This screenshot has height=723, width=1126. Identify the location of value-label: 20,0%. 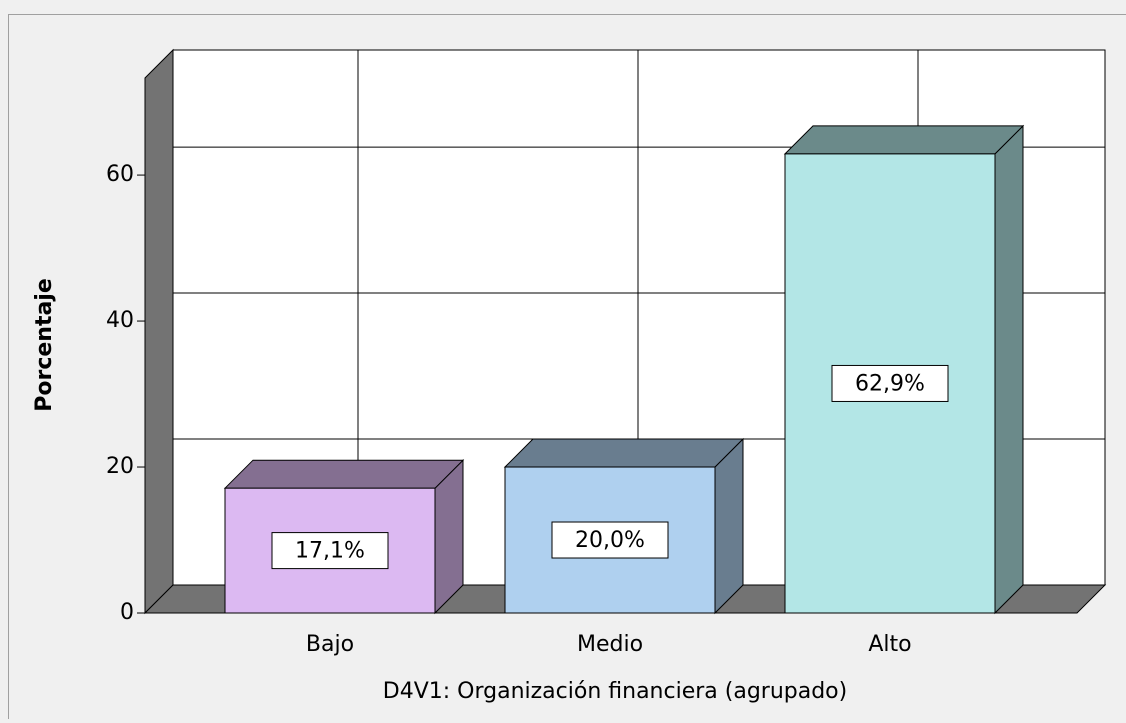
(610, 540).